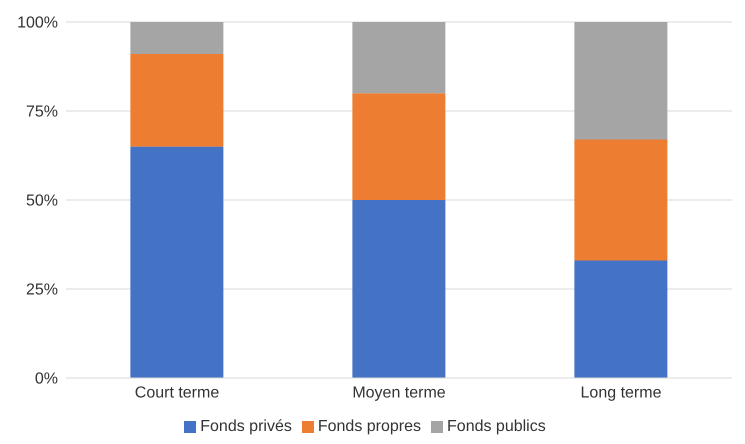 Image resolution: width=745 pixels, height=444 pixels. Describe the element at coordinates (246, 426) in the screenshot. I see `legend-label: Fonds privés` at that location.